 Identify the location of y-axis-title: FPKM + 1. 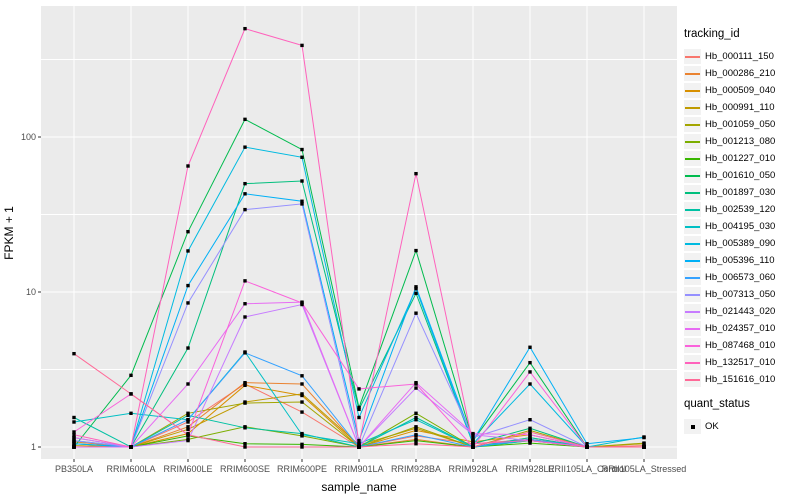
(9, 233).